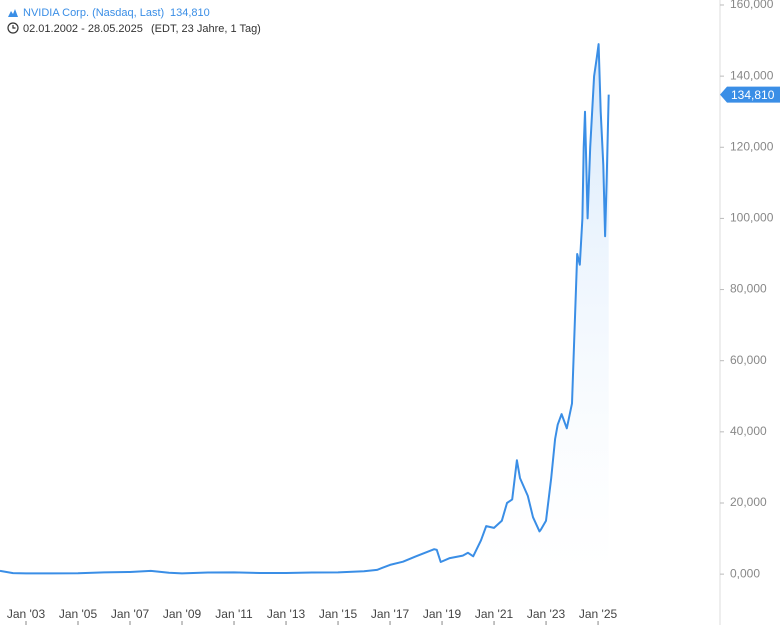 The image size is (780, 625). I want to click on chart-title: NVIDIA Corp. (Nasdaq, Last), so click(93, 13).